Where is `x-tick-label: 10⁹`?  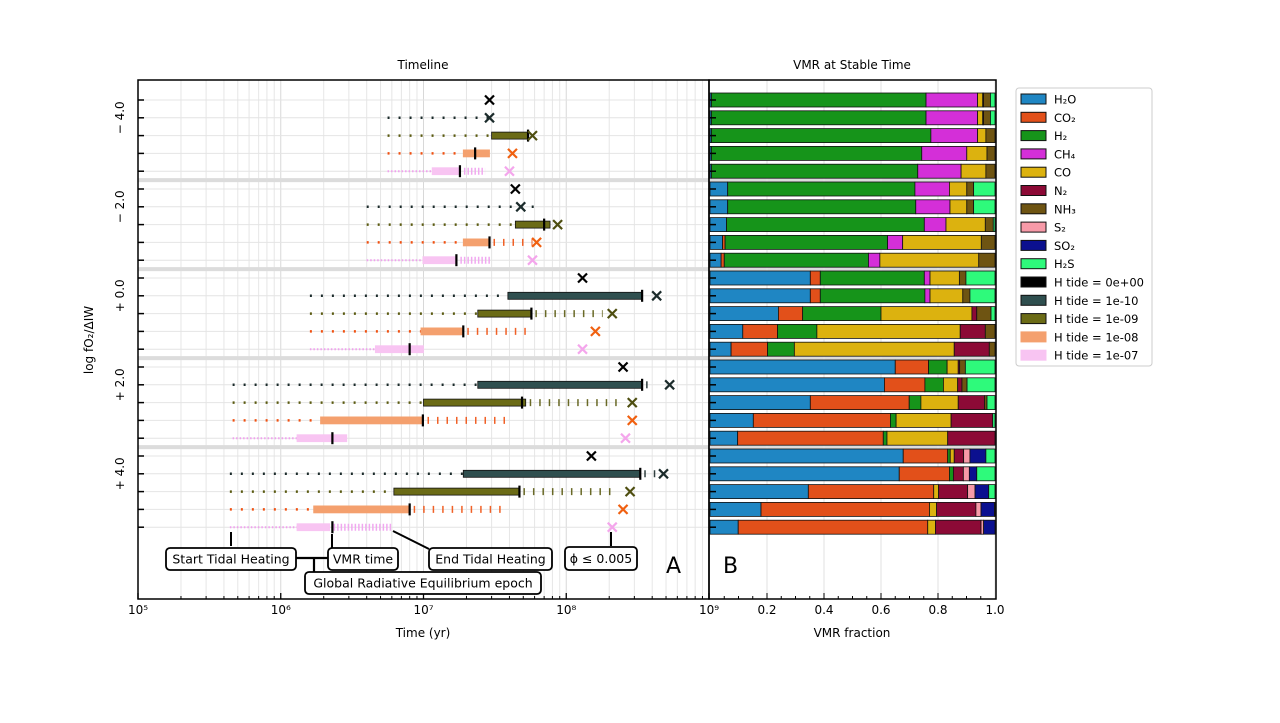 x-tick-label: 10⁹ is located at coordinates (709, 610).